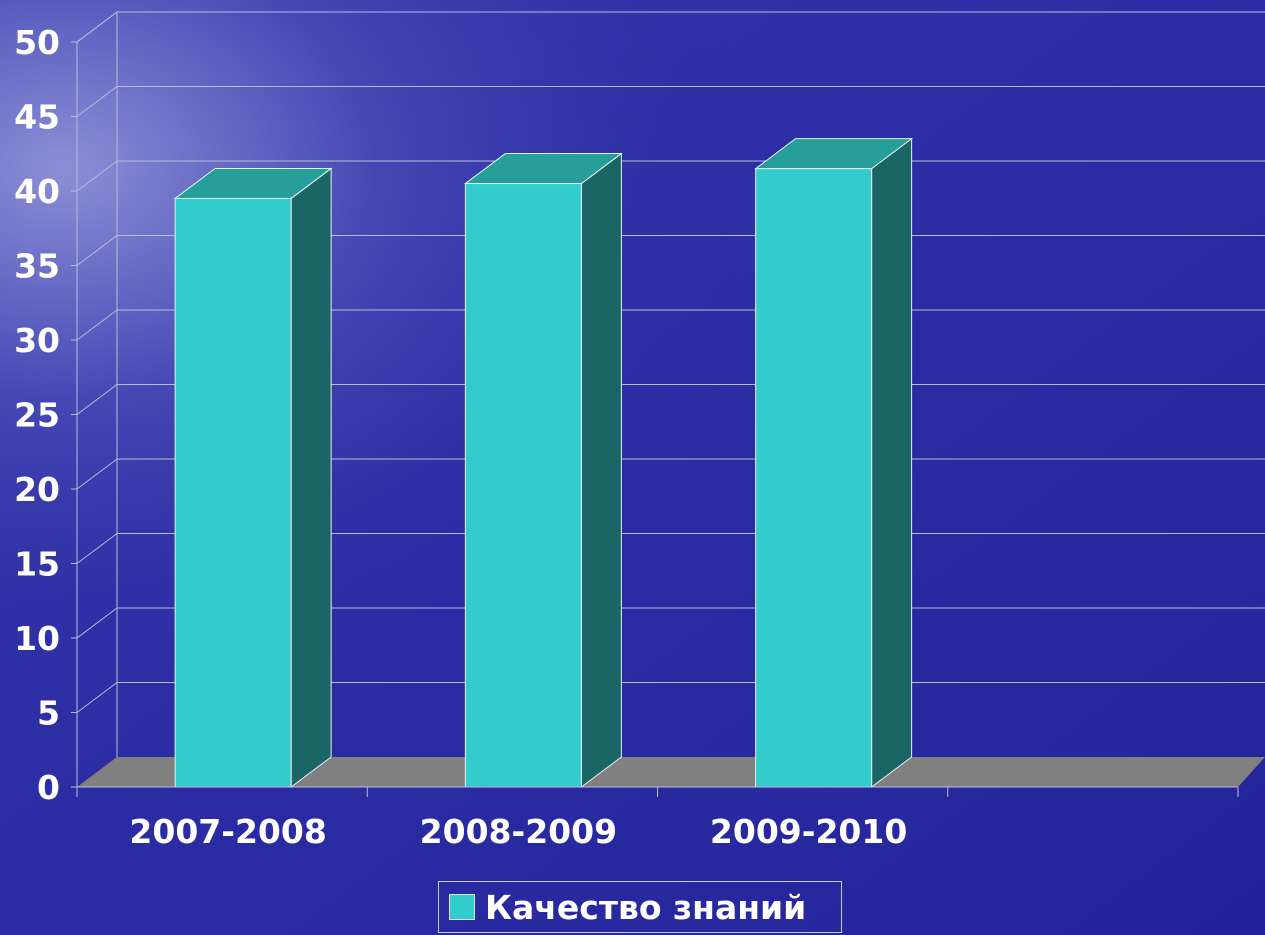 This screenshot has height=935, width=1265. Describe the element at coordinates (37, 564) in the screenshot. I see `y-tick-label: 15` at that location.